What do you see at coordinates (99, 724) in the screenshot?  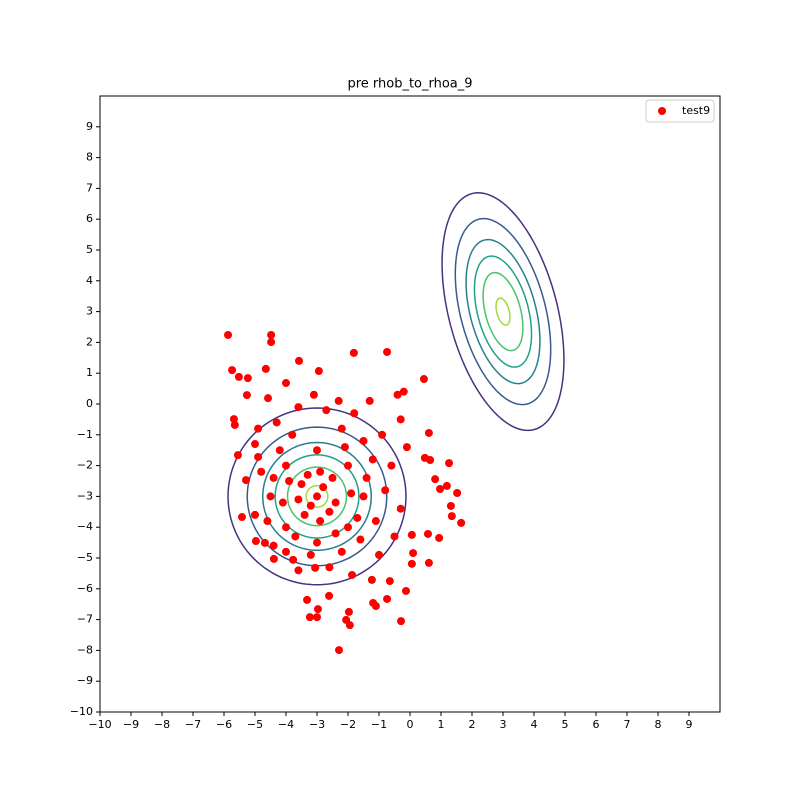 I see `x-tick-label: −10` at bounding box center [99, 724].